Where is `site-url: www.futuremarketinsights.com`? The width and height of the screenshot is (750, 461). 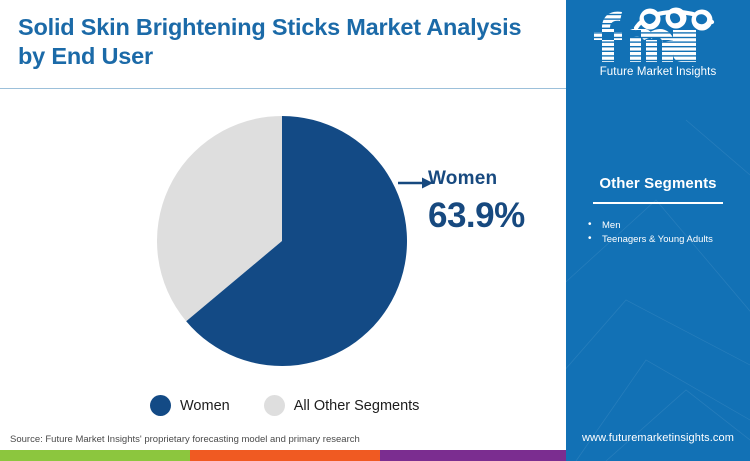
site-url: www.futuremarketinsights.com is located at coordinates (658, 438).